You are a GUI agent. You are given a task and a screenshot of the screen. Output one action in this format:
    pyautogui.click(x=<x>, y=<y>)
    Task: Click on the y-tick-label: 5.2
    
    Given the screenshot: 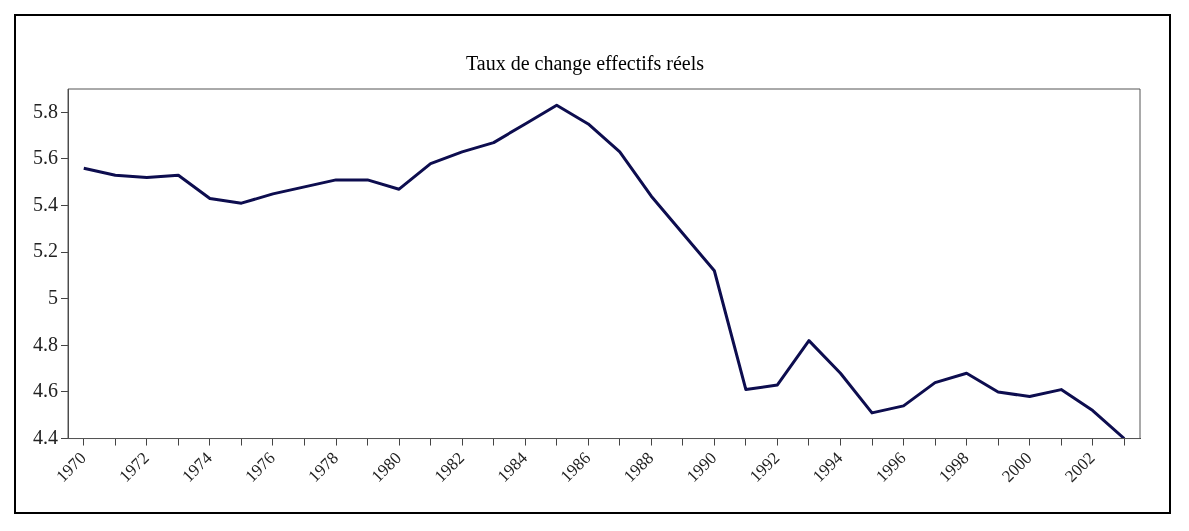 What is the action you would take?
    pyautogui.click(x=45, y=250)
    